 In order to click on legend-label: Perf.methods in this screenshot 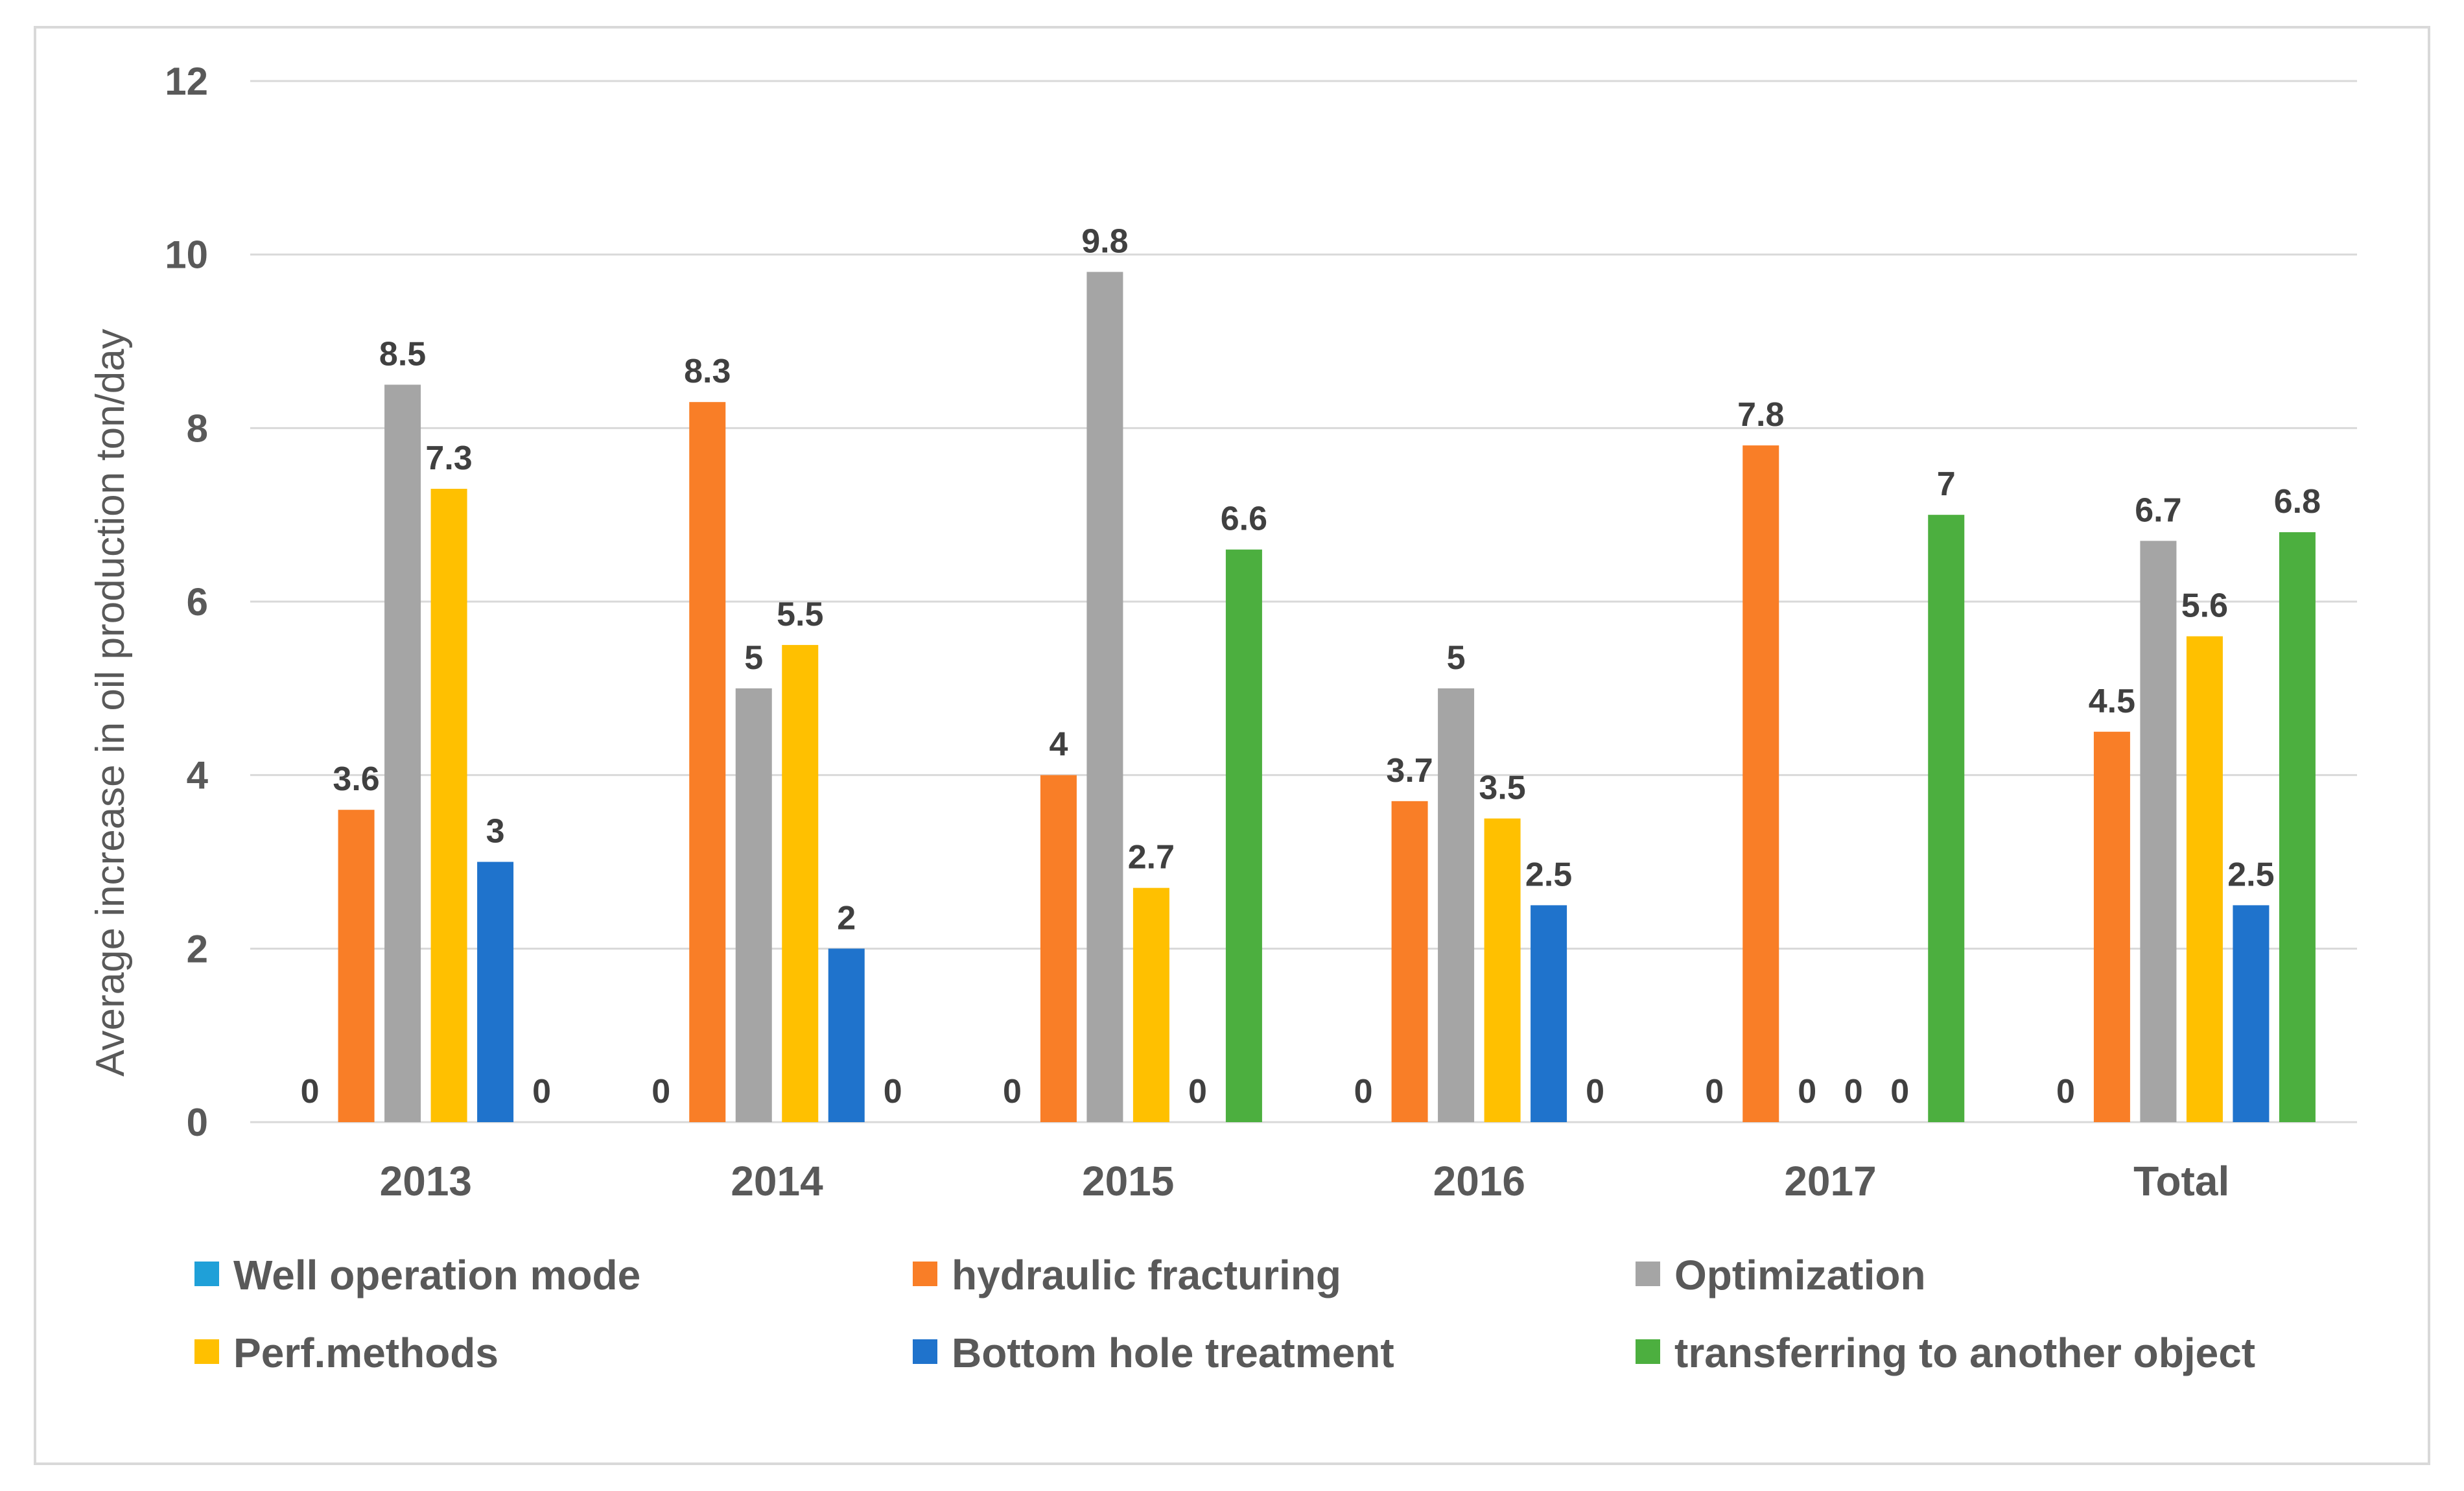, I will do `click(366, 1353)`.